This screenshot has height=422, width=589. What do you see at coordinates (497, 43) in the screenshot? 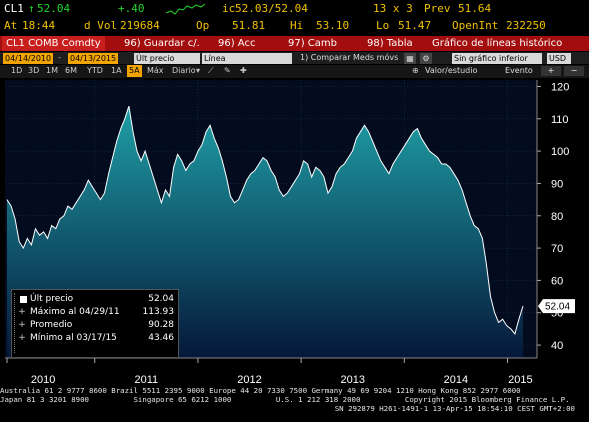
I see `chart-title: Gráfico de líneas histórico` at bounding box center [497, 43].